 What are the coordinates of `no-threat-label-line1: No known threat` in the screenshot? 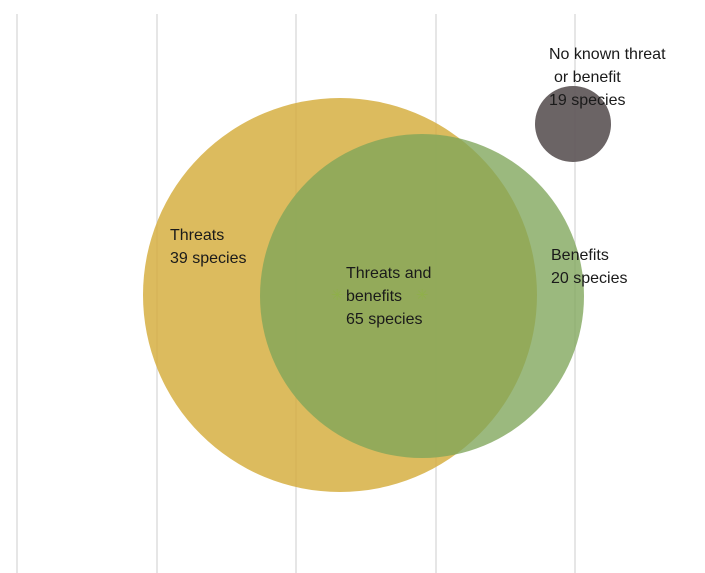 It's located at (607, 54).